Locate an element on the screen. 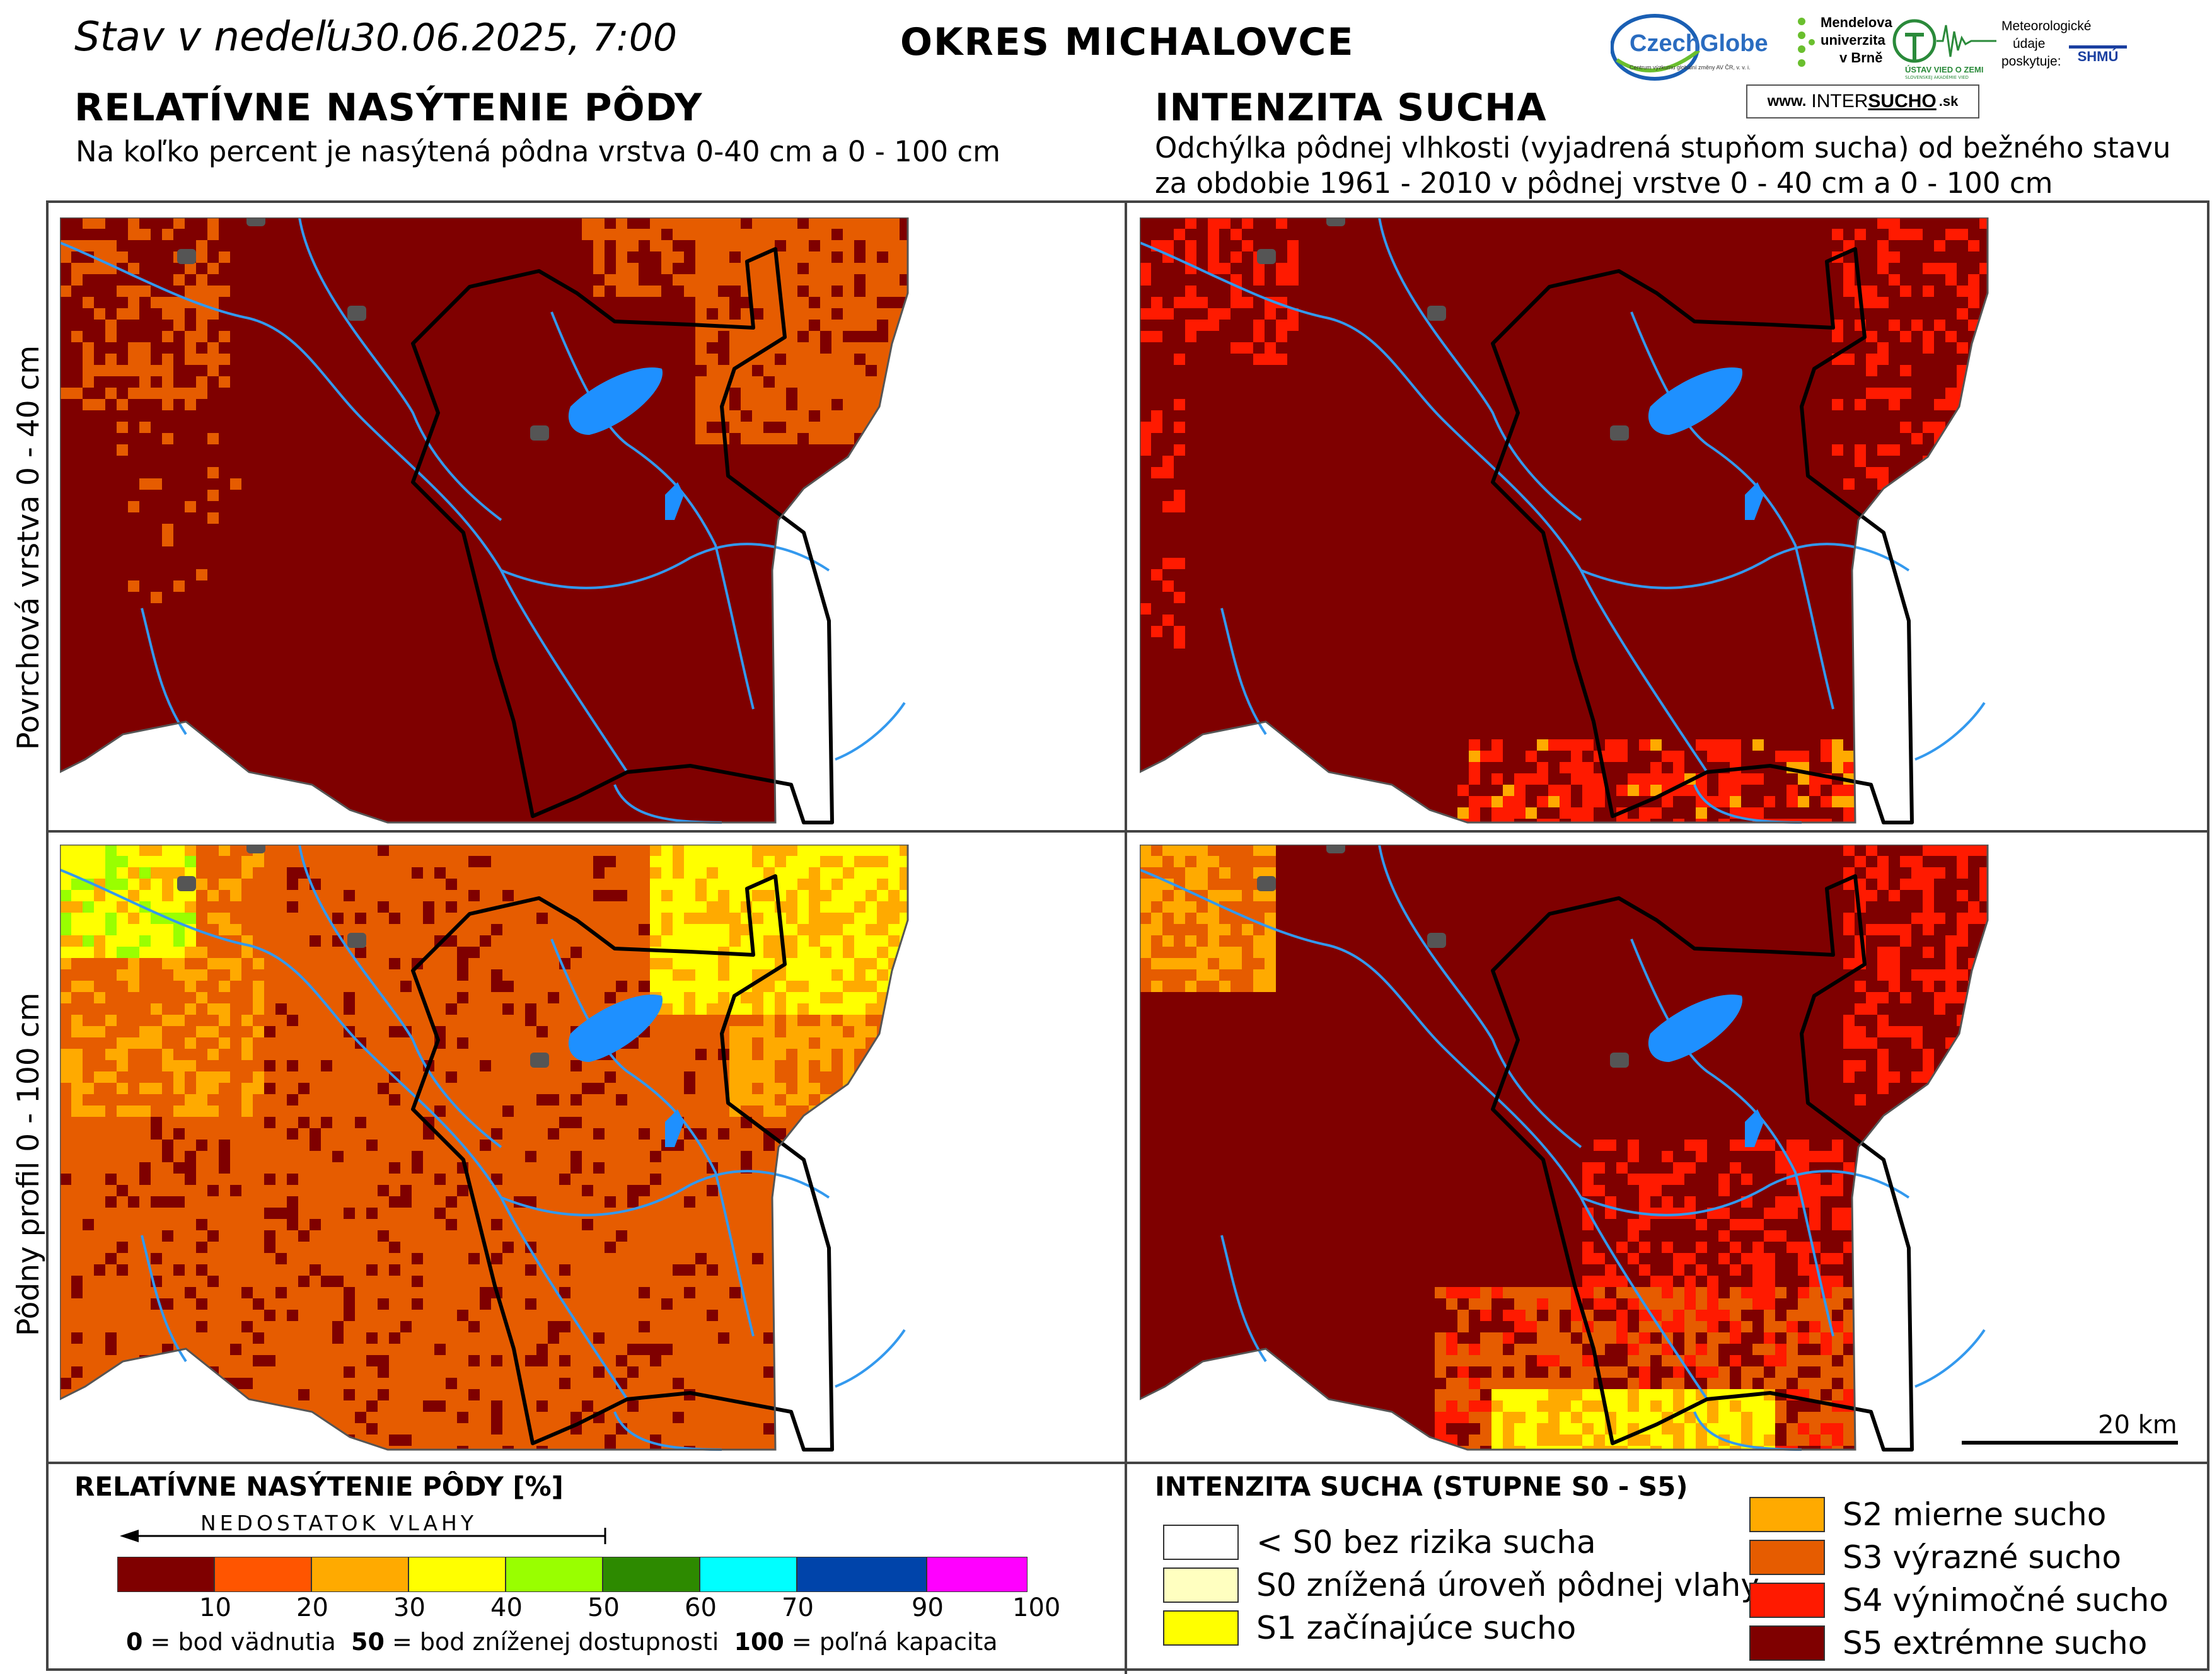 This screenshot has width=2212, height=1674. mendelu-logo: Mendelova univerzita v Brně is located at coordinates (1843, 48).